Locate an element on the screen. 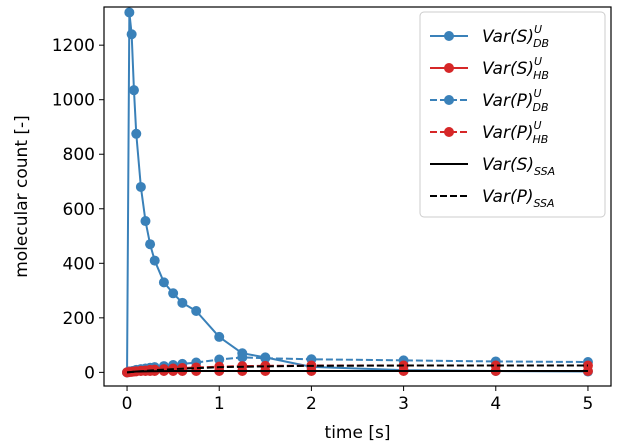 This screenshot has height=446, width=628. legend-item: Var(P)SSA is located at coordinates (492, 198).